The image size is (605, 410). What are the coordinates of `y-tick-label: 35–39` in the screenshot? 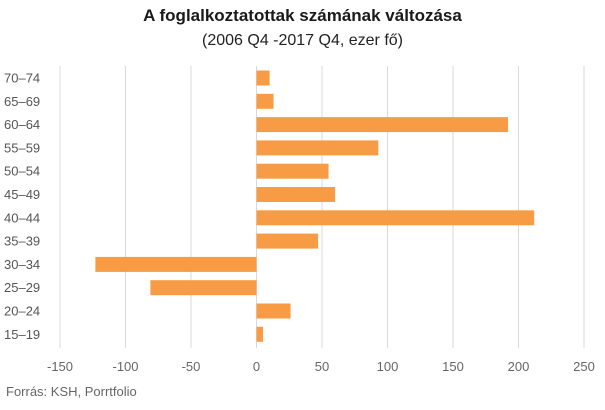 It's located at (22, 241).